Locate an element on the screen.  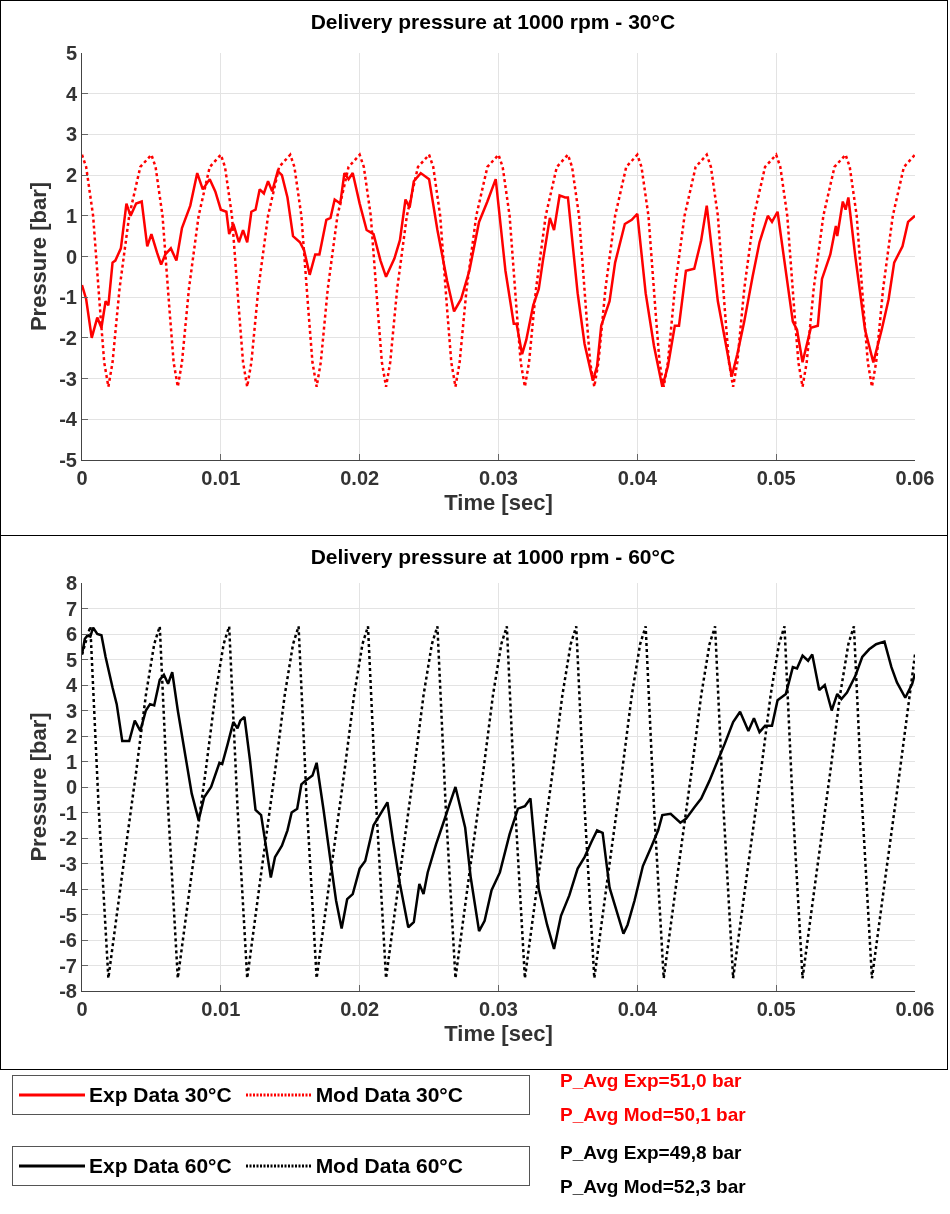
y-tick-label: -6 is located at coordinates (68, 940).